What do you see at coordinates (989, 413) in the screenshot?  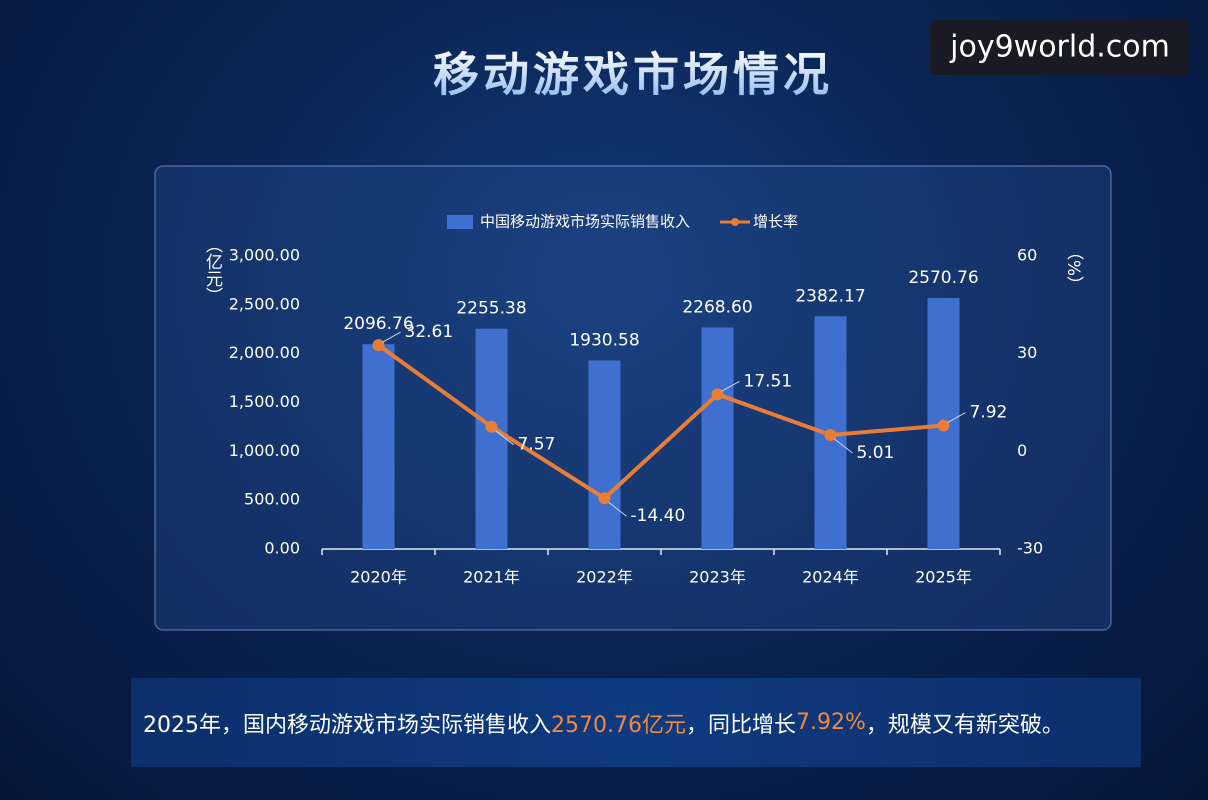 I see `point-value-label: 7.92` at bounding box center [989, 413].